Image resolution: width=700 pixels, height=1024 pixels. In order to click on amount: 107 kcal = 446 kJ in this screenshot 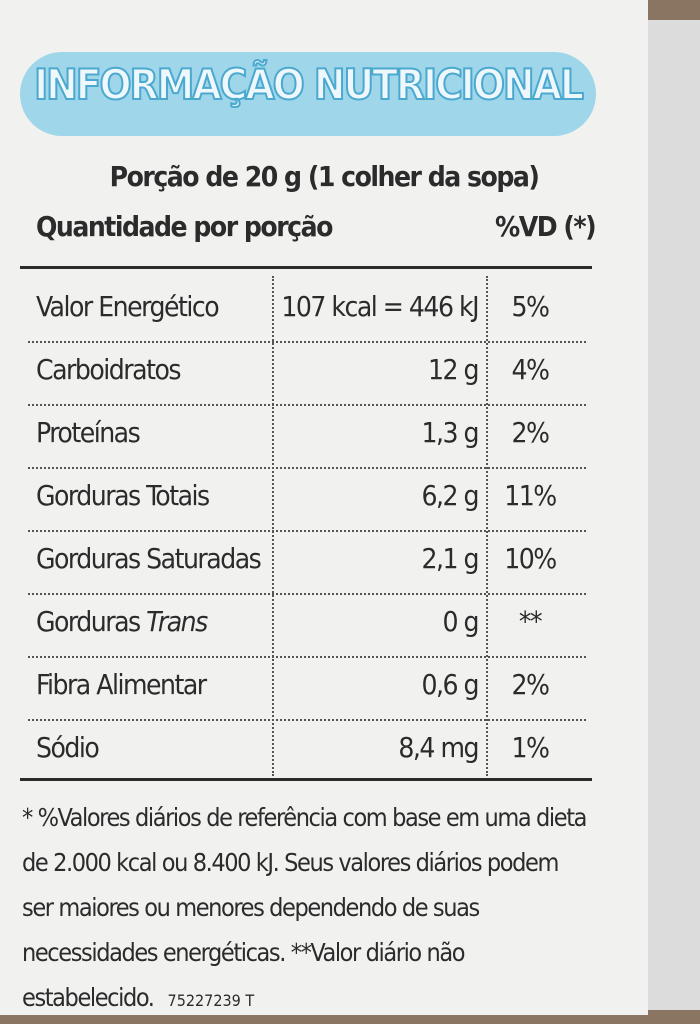, I will do `click(380, 306)`.